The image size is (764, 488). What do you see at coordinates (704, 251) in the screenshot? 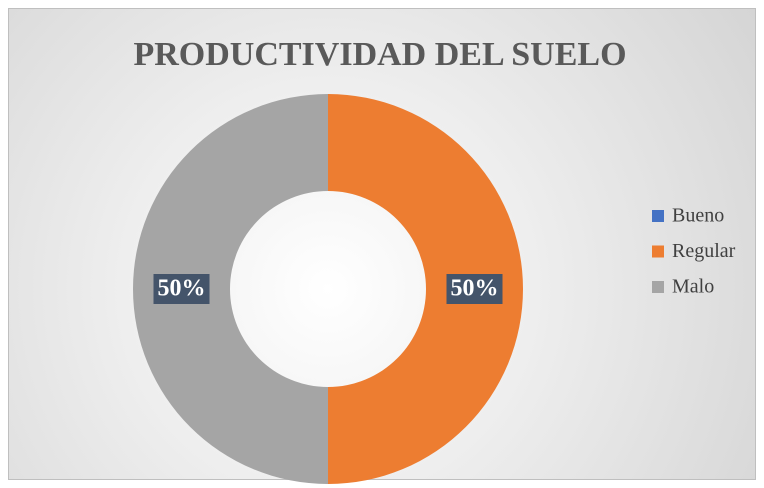
I see `legend-label: Regular` at bounding box center [704, 251].